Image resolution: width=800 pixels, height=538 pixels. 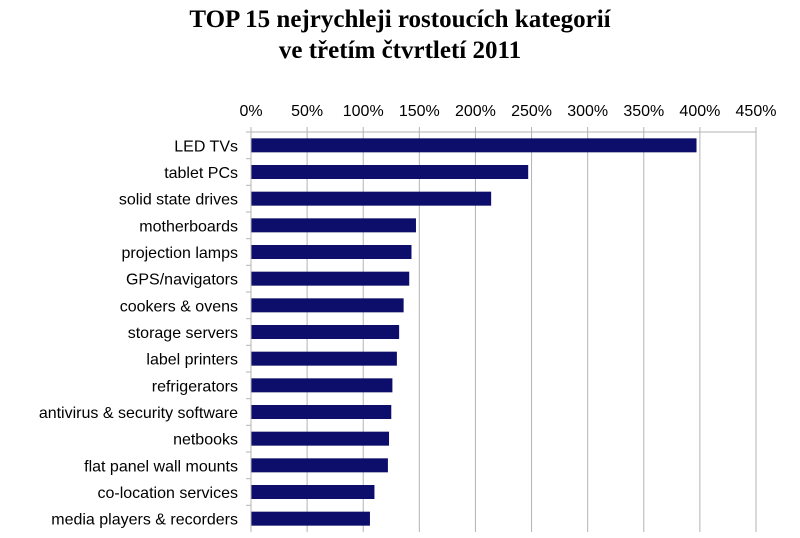 I want to click on category-label: flat panel wall mounts, so click(x=161, y=466).